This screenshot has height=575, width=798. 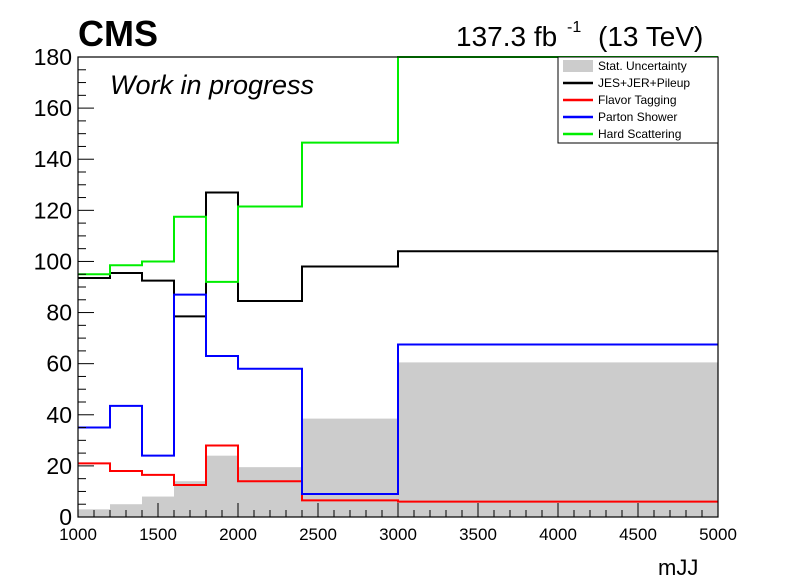 I want to click on legend-swatch-box, so click(x=578, y=66).